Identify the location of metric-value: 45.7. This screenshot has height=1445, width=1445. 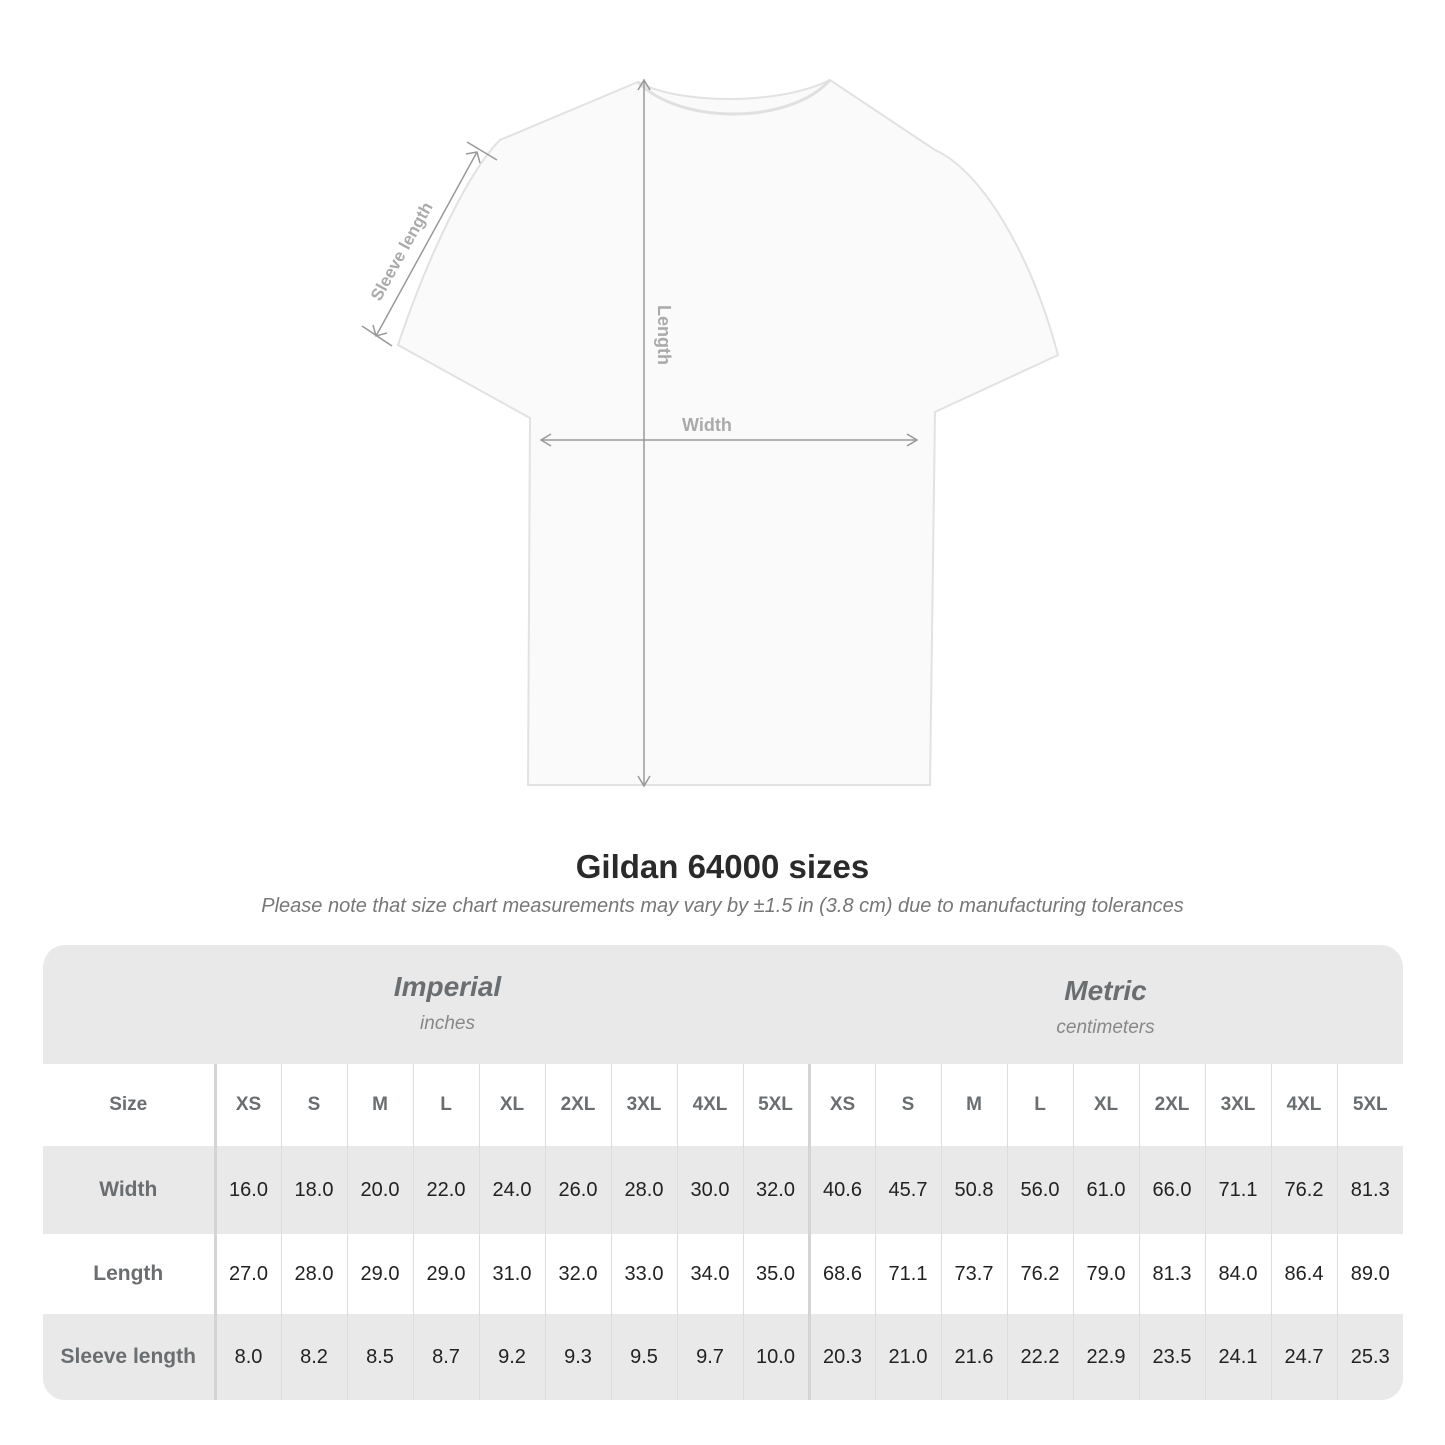
(907, 1190).